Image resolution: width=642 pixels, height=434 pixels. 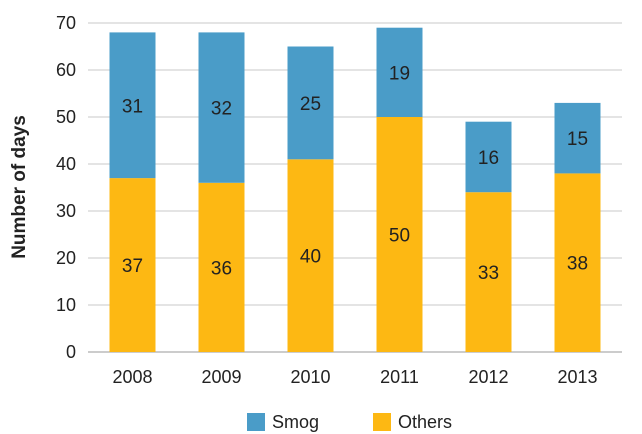 What do you see at coordinates (19, 187) in the screenshot?
I see `y-axis-title: Number of days` at bounding box center [19, 187].